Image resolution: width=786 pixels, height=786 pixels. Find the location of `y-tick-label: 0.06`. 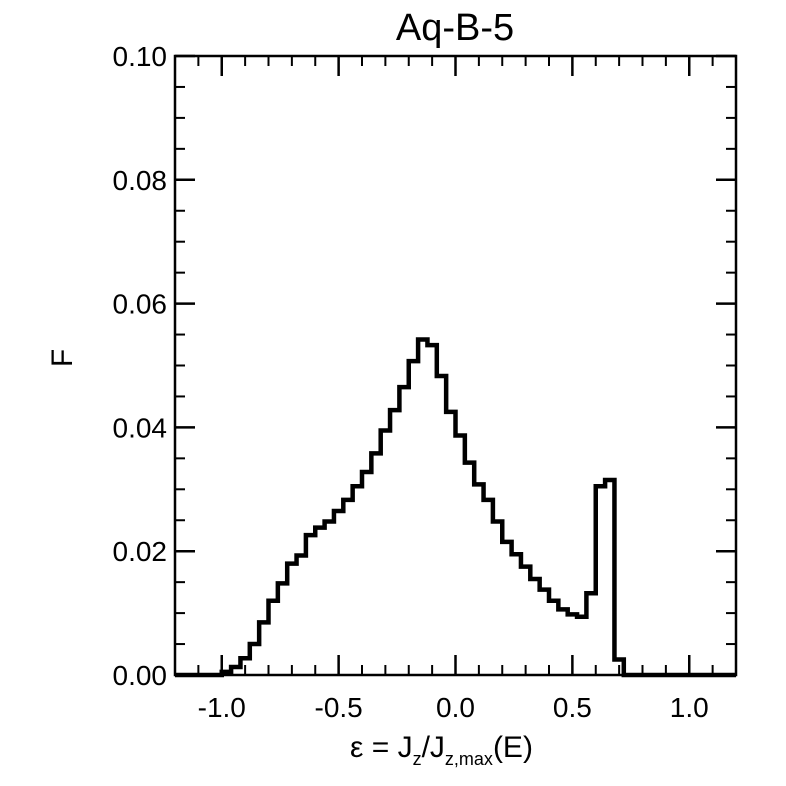

y-tick-label: 0.06 is located at coordinates (140, 304).